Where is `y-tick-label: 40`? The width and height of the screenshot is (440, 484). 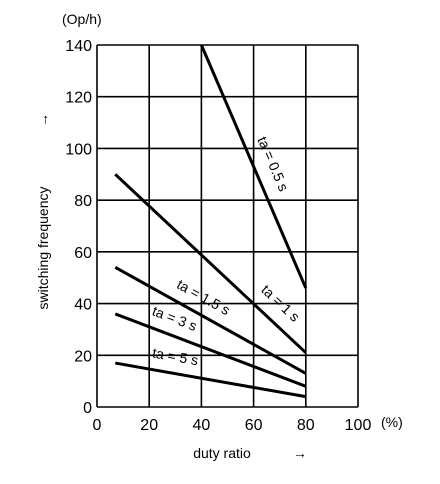
y-tick-label: 40 is located at coordinates (83, 305).